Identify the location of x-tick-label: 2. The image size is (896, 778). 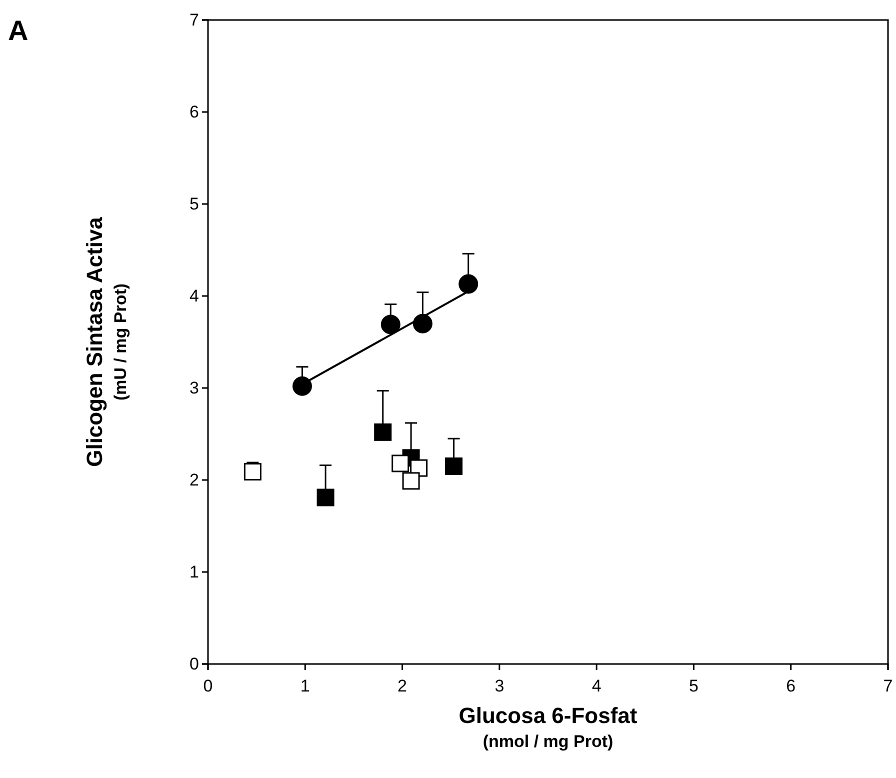
(403, 686).